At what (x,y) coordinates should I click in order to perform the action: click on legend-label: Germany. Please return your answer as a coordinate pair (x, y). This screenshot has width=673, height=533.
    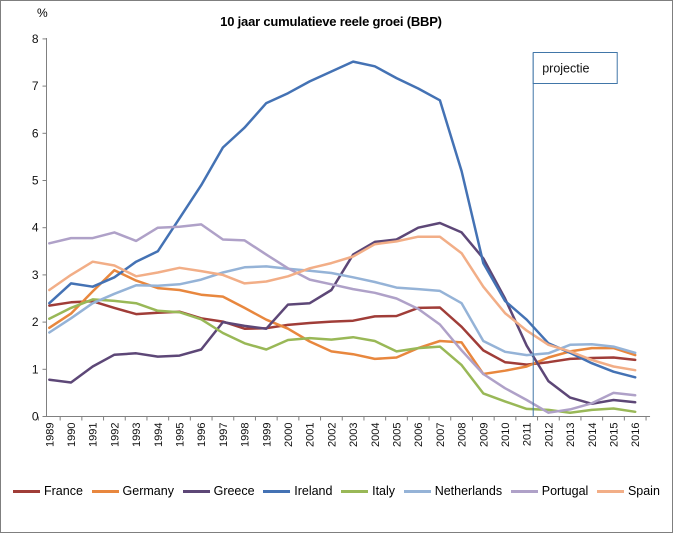
    Looking at the image, I should click on (148, 491).